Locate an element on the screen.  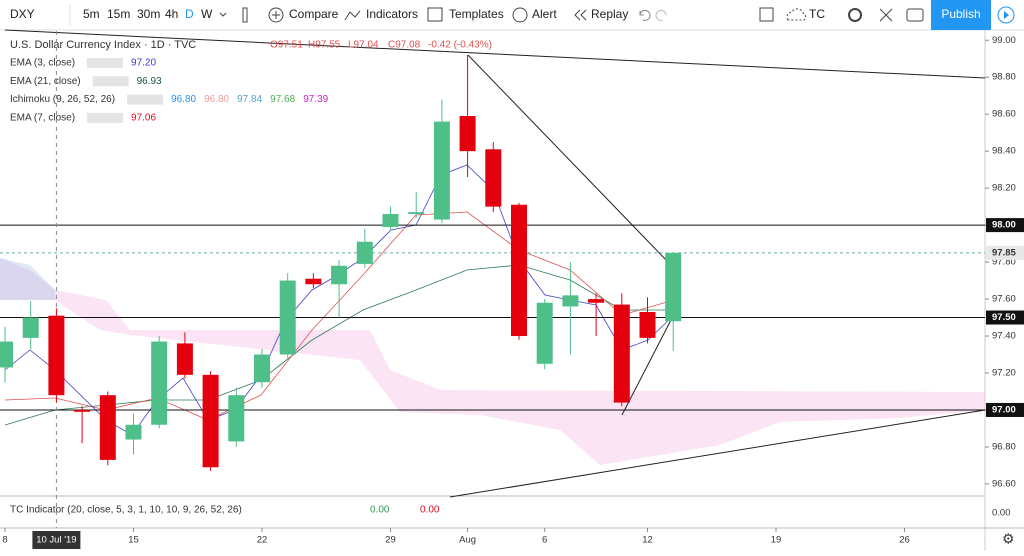
y-tick-label: 98.40 is located at coordinates (1004, 151).